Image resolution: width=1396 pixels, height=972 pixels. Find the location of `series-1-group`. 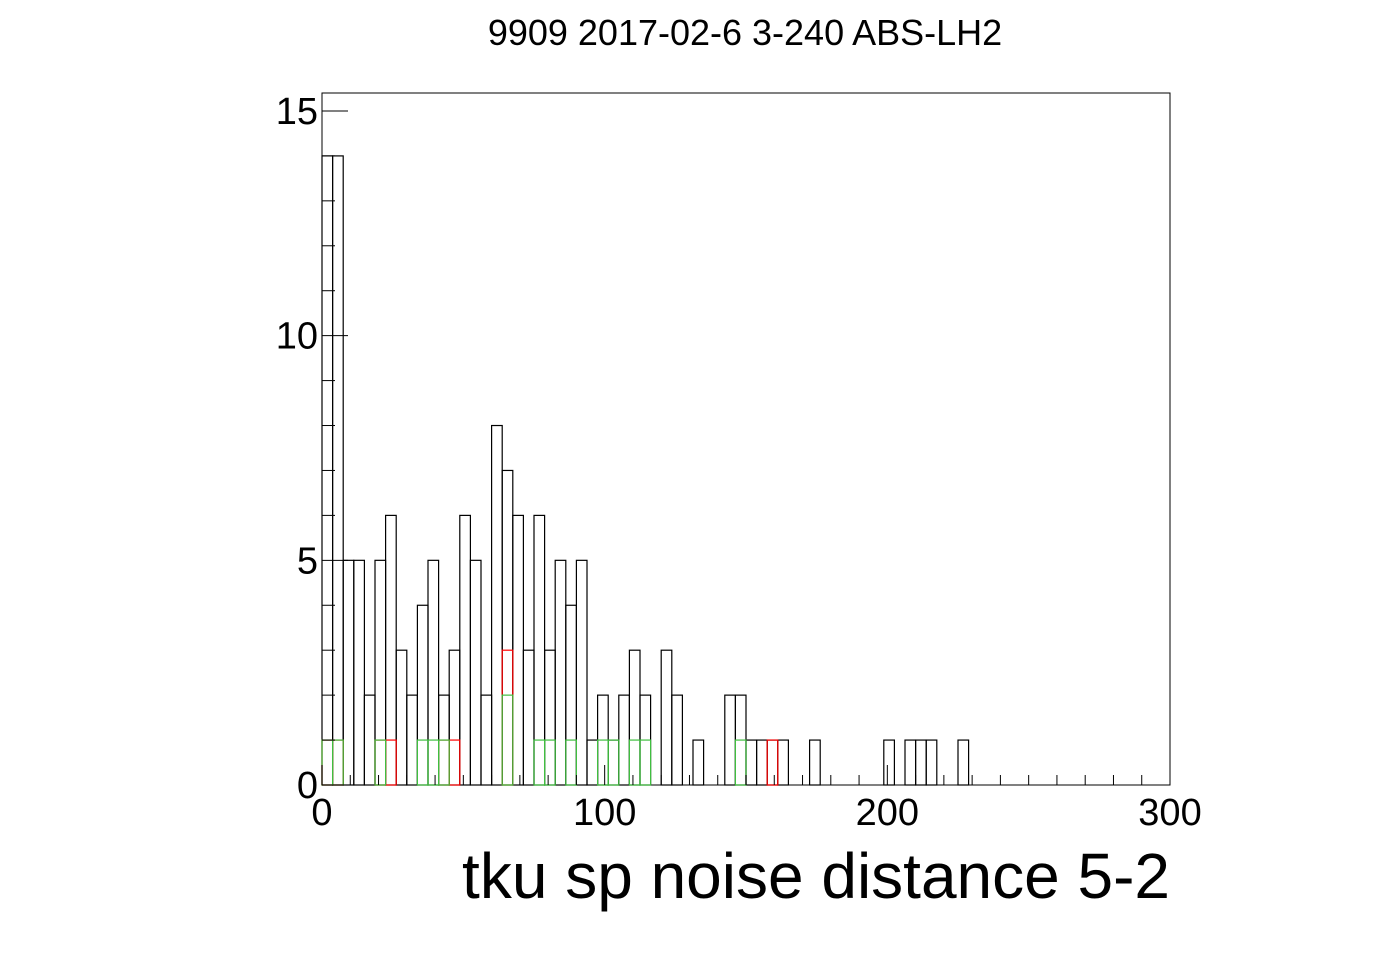

series-1-group is located at coordinates (550, 717).